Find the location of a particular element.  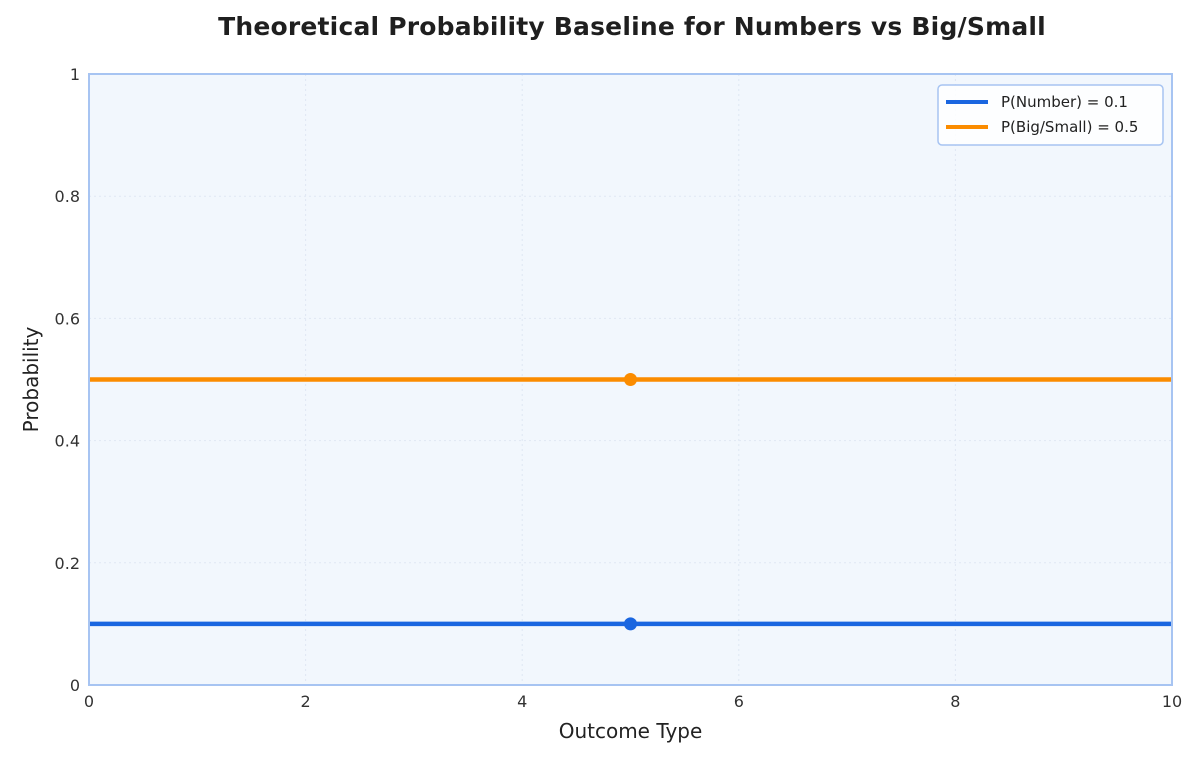

y-tick-label: 0.4 is located at coordinates (67, 441).